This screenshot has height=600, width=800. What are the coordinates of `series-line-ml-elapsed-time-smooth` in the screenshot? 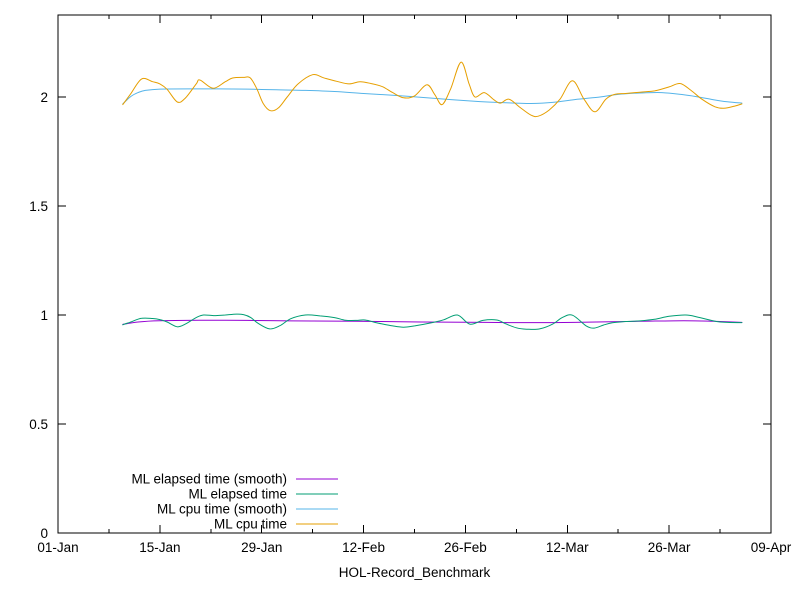 It's located at (432, 322).